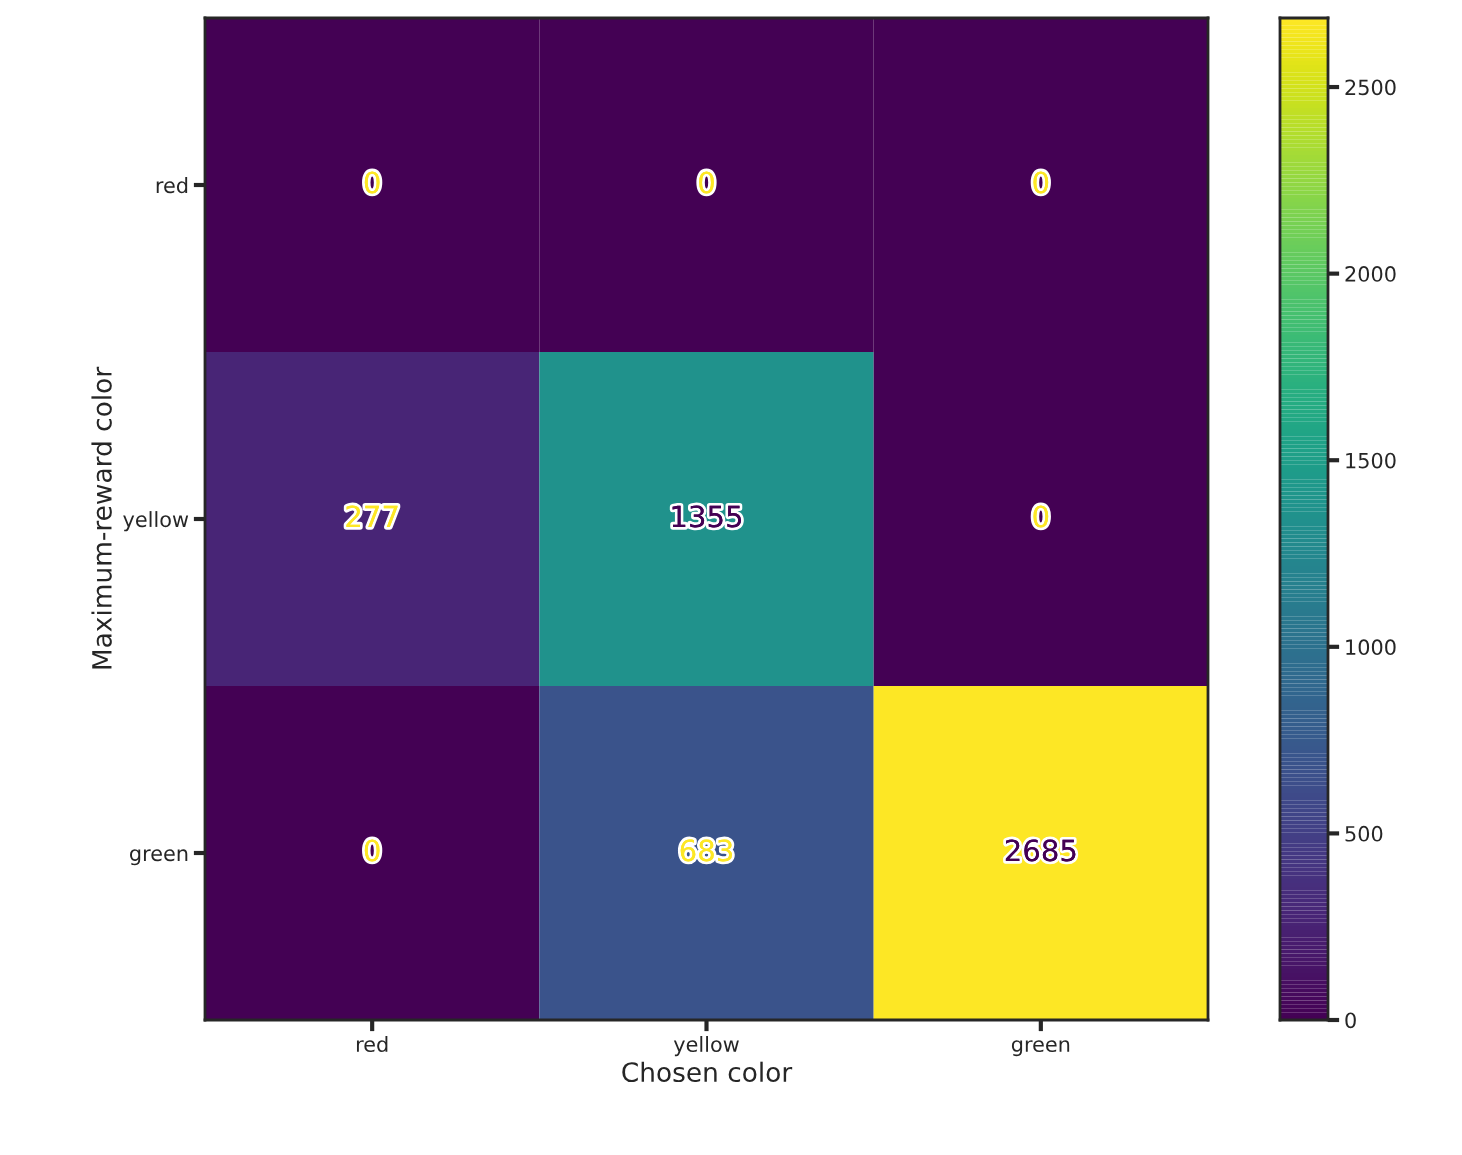 This screenshot has height=1155, width=1462. I want to click on data-label: 683, so click(706, 850).